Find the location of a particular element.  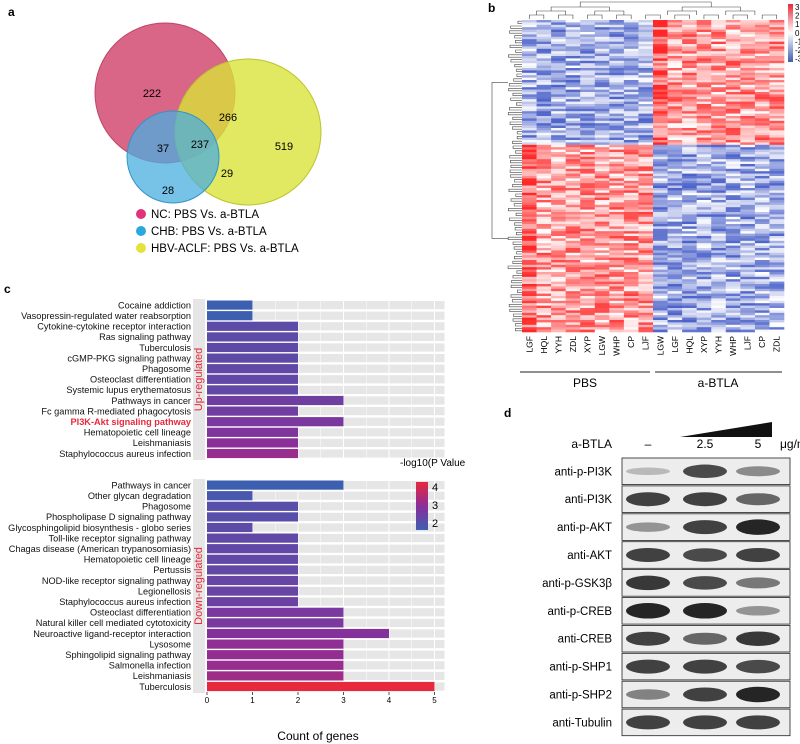

wb-band is located at coordinates (705, 666).